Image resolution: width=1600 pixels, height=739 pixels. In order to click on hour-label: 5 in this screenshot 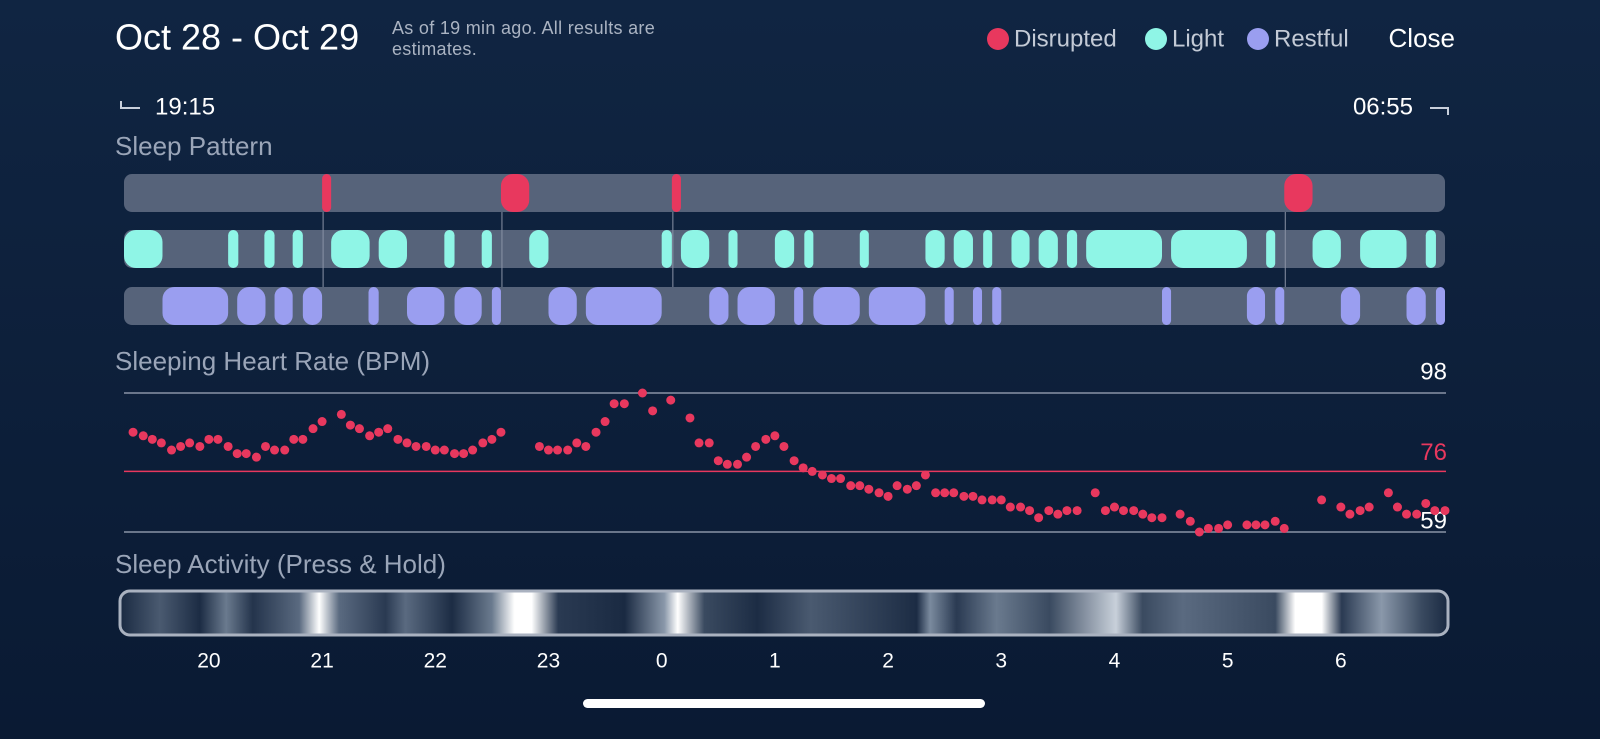, I will do `click(1228, 661)`.